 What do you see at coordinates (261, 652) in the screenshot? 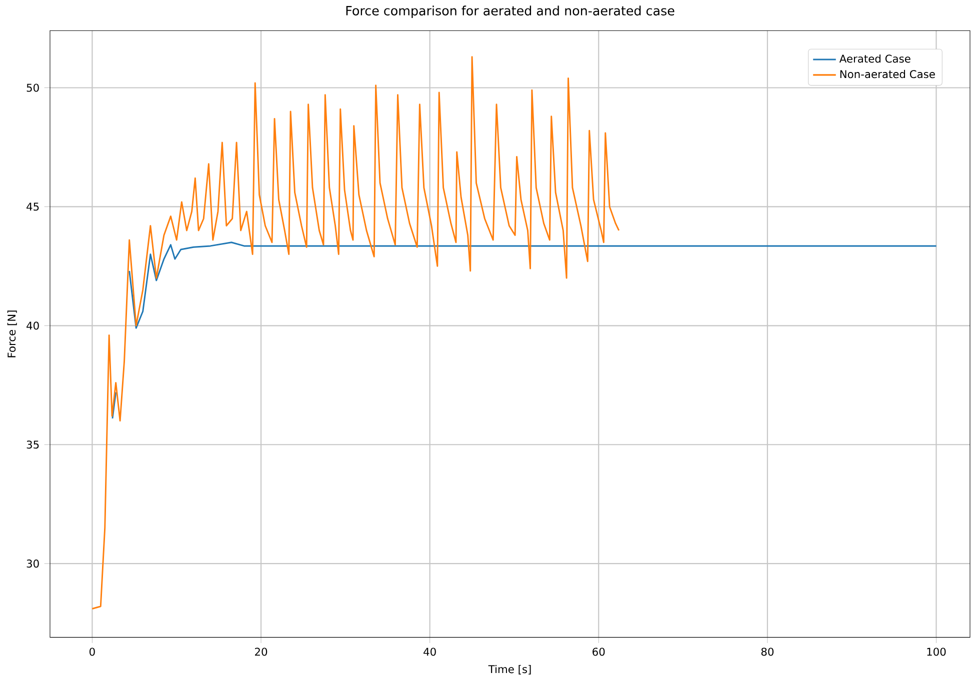
I see `x-tick-label: 20` at bounding box center [261, 652].